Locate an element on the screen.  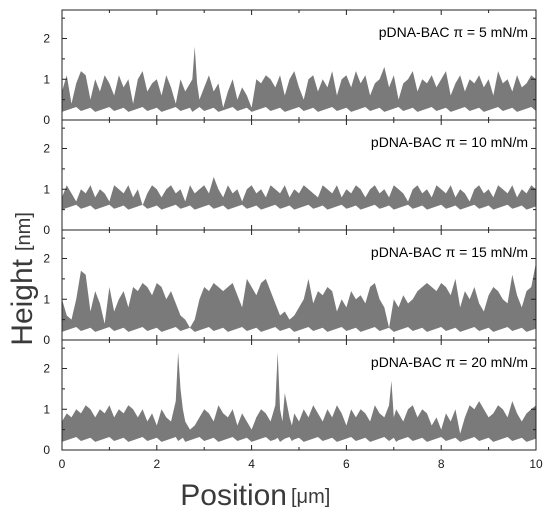
x-tick-label: 10 is located at coordinates (536, 464).